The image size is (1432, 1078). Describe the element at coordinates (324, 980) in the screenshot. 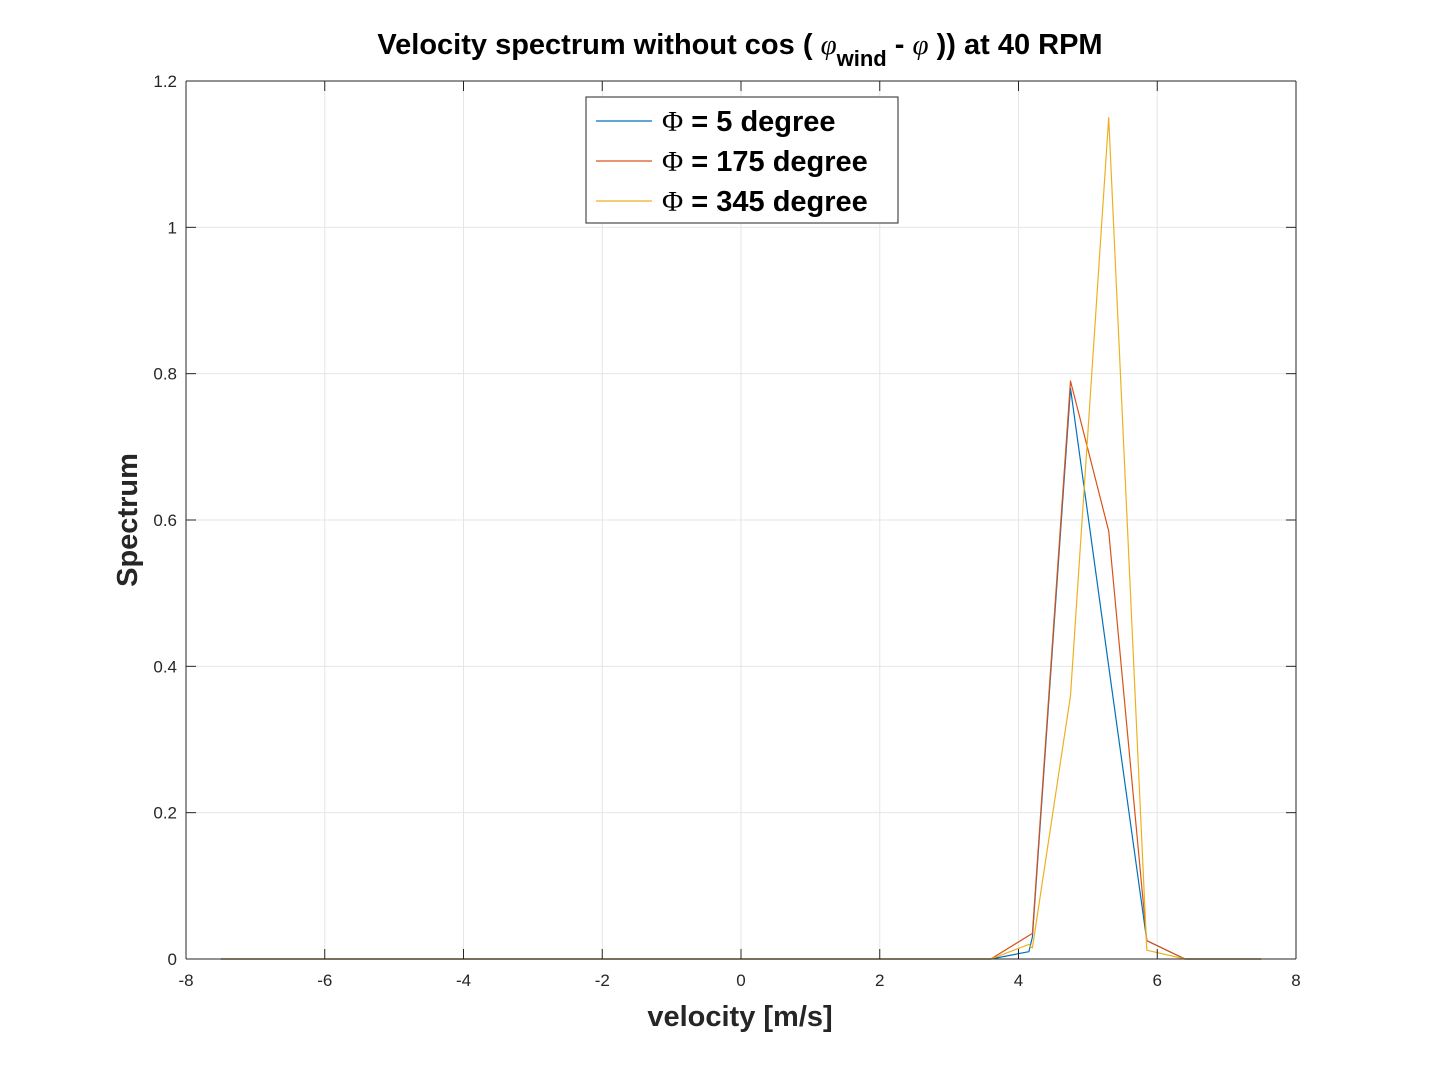

I see `x-tick-label: -6` at that location.